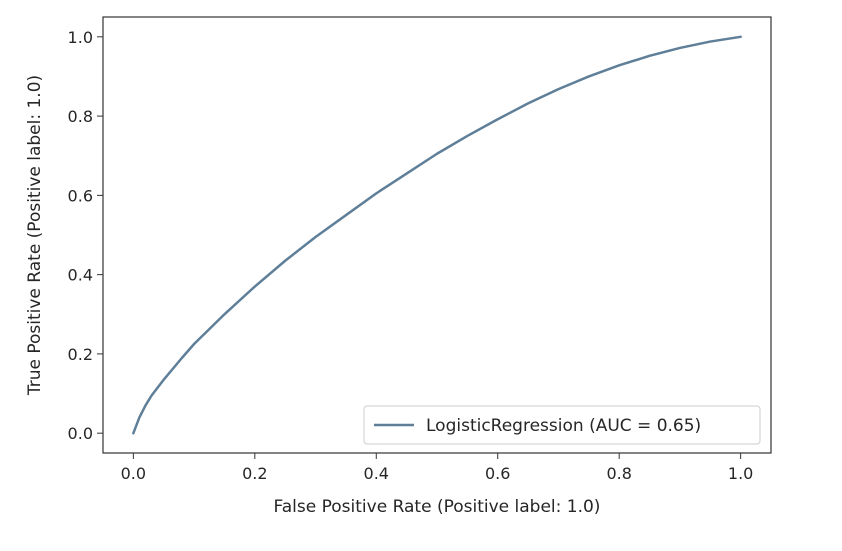 The height and width of the screenshot is (551, 842). I want to click on y-tick-label: 0.8, so click(80, 116).